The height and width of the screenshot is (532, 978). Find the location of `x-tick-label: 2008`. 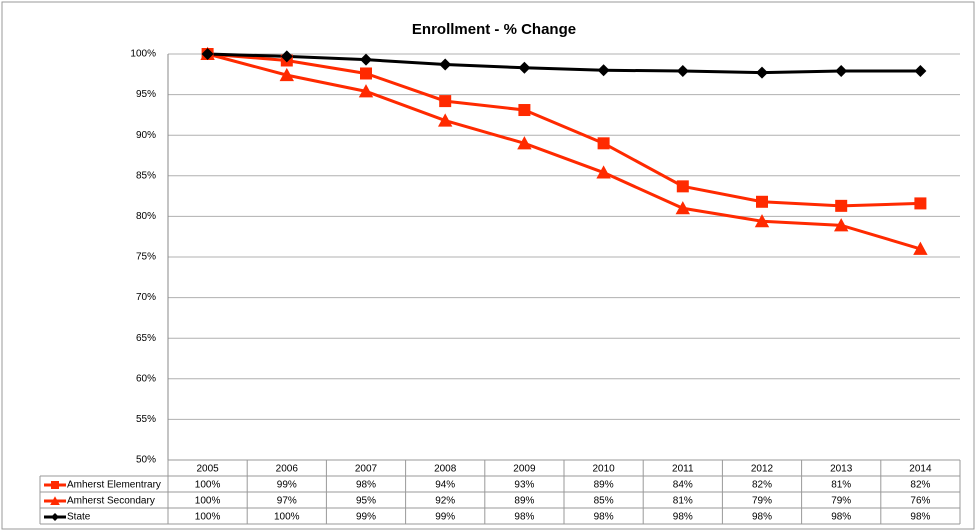

x-tick-label: 2008 is located at coordinates (445, 469).